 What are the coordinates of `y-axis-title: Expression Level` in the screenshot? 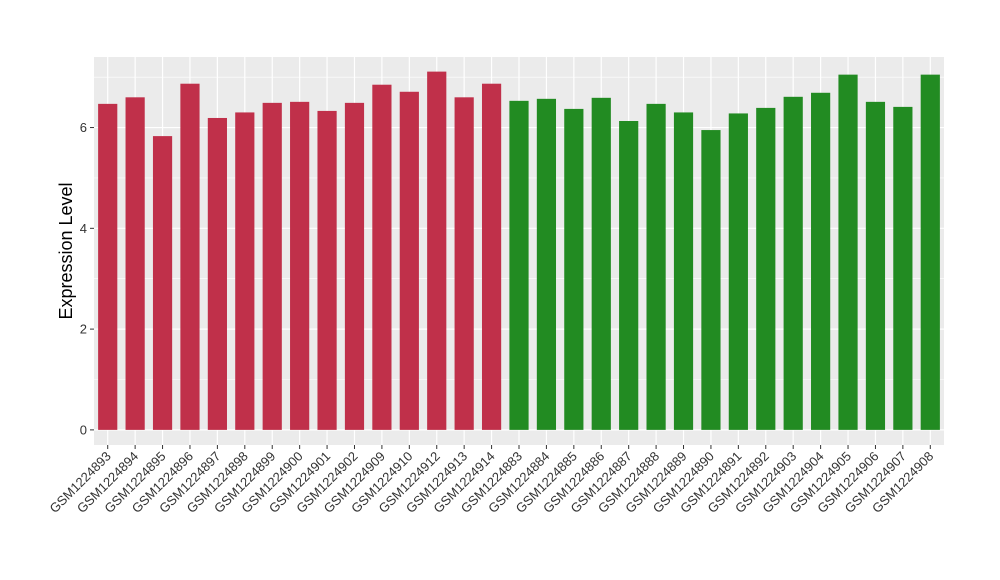 It's located at (66, 250).